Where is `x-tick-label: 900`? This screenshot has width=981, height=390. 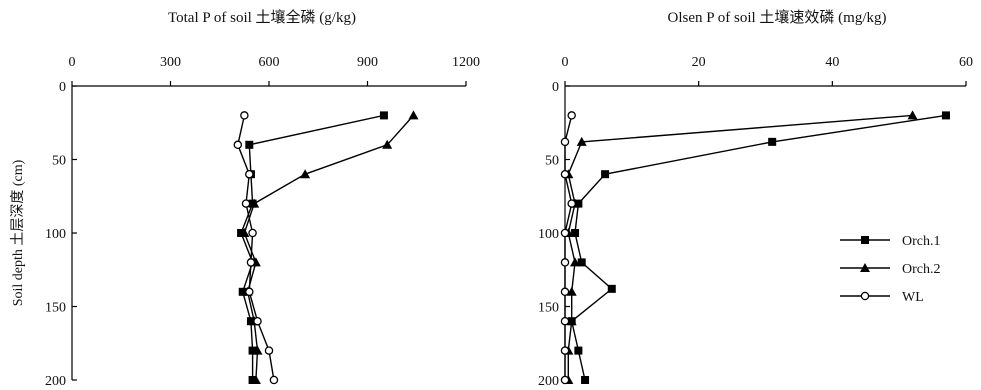 x-tick-label: 900 is located at coordinates (367, 62).